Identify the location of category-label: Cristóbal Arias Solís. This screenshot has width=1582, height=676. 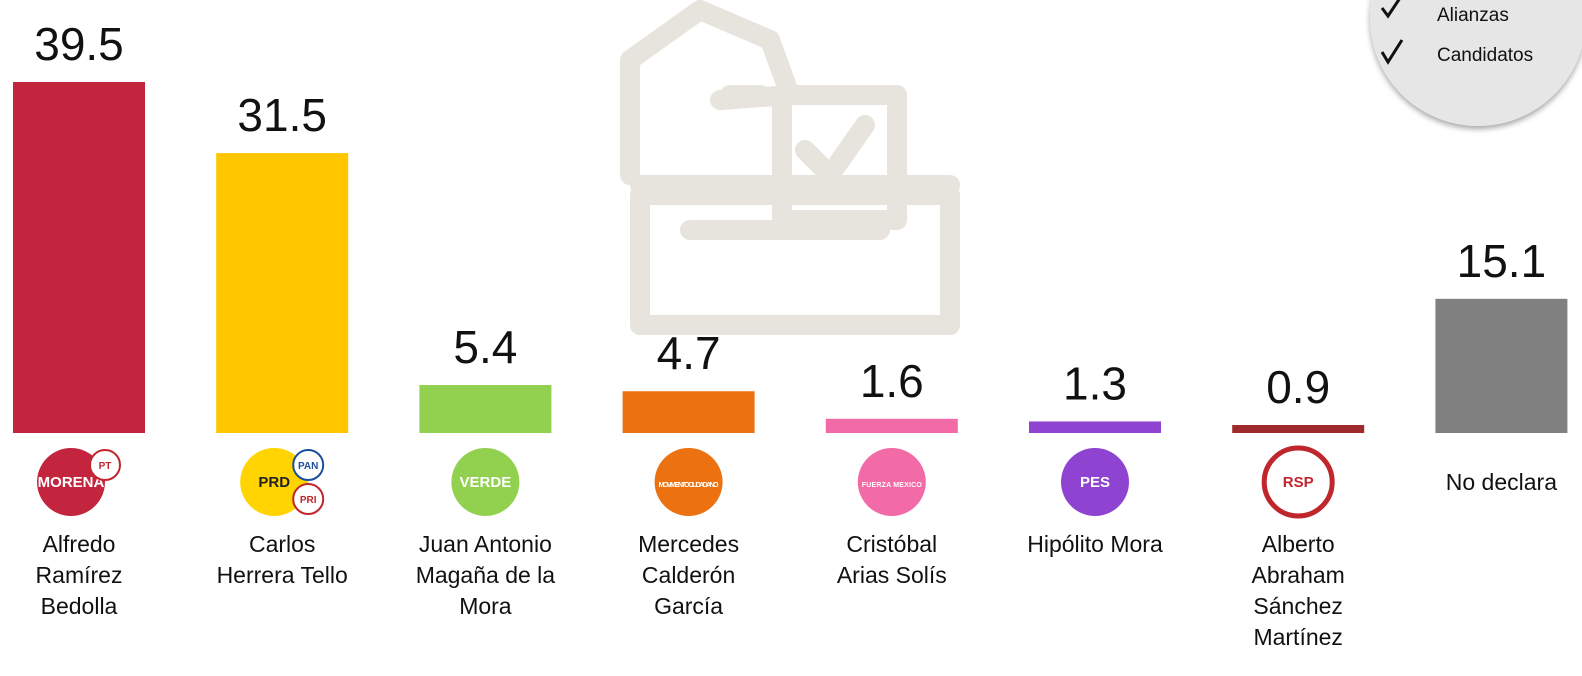
(891, 559).